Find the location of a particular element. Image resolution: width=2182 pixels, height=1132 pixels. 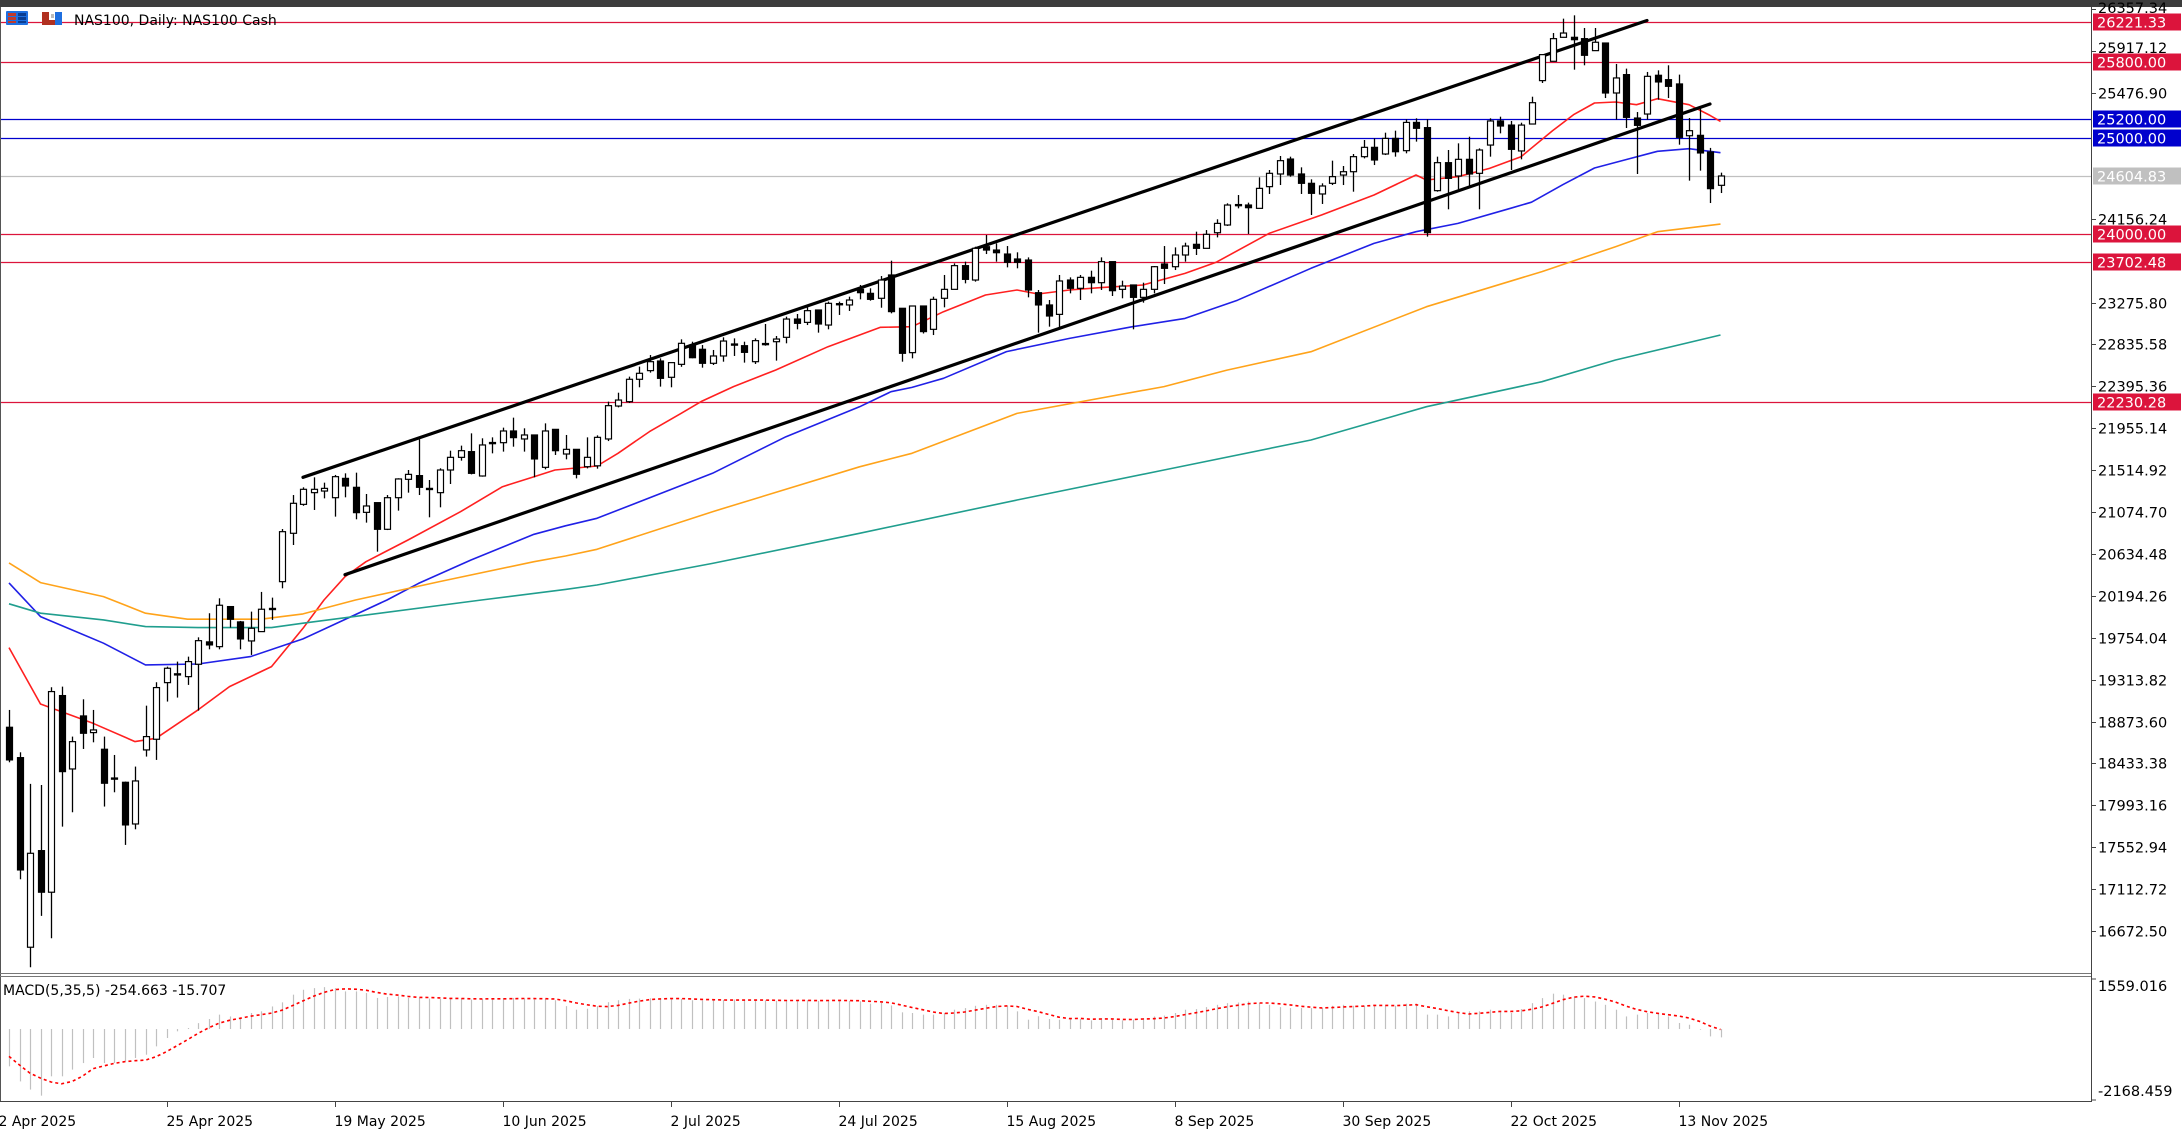

one-click-trading-icon is located at coordinates (17, 18).